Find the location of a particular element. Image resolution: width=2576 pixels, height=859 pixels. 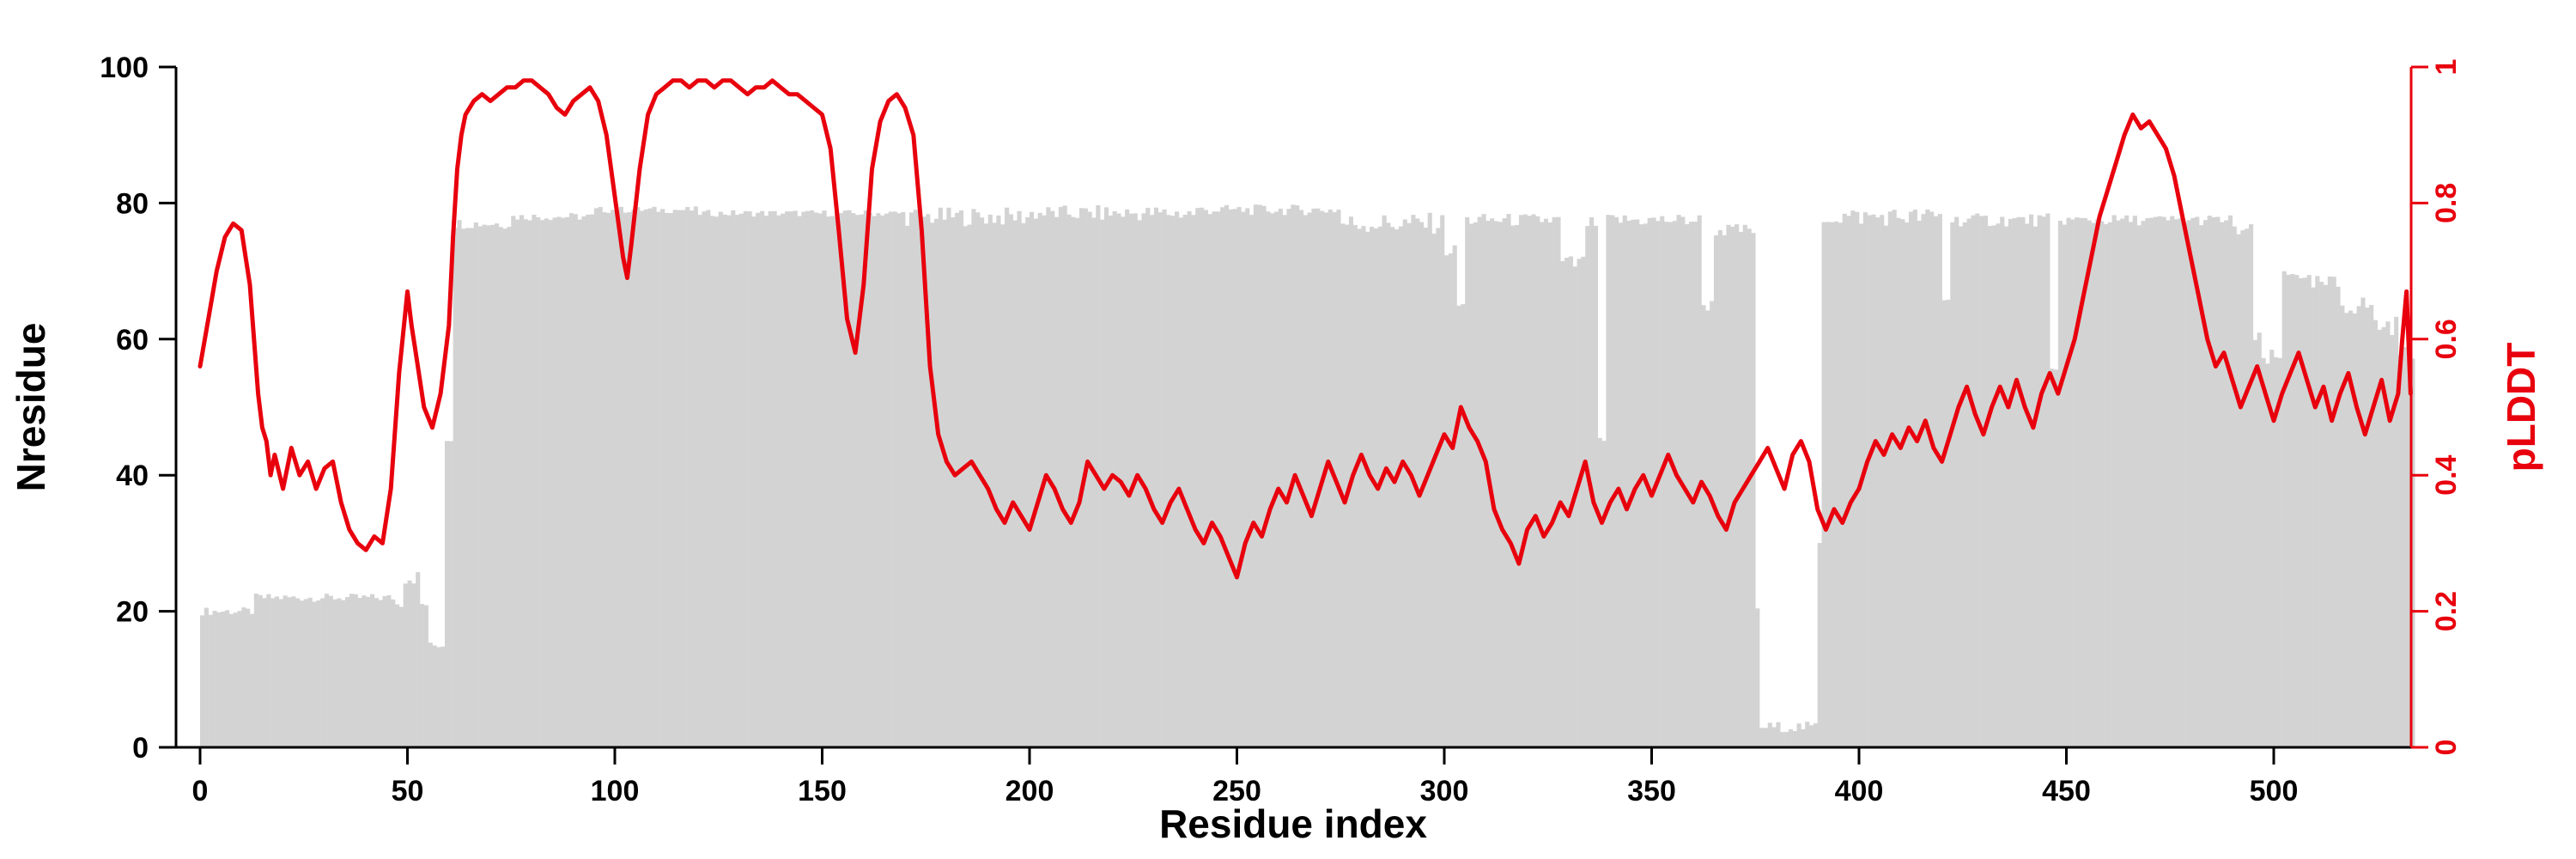

x-axis-tick-label: 450 is located at coordinates (2067, 791).